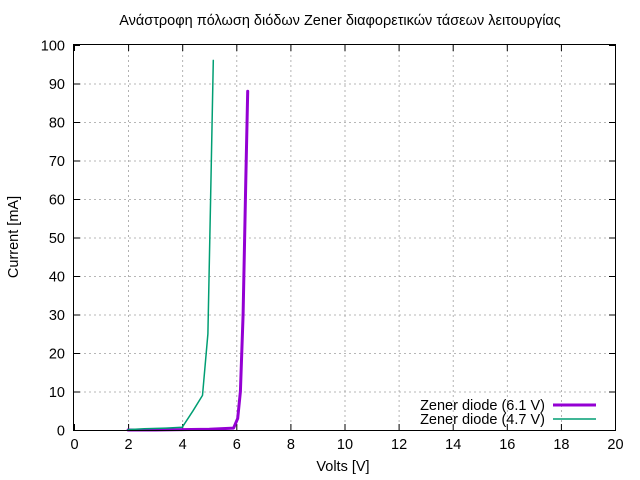 The width and height of the screenshot is (640, 480). Describe the element at coordinates (615, 445) in the screenshot. I see `x-tick-label: 20` at that location.